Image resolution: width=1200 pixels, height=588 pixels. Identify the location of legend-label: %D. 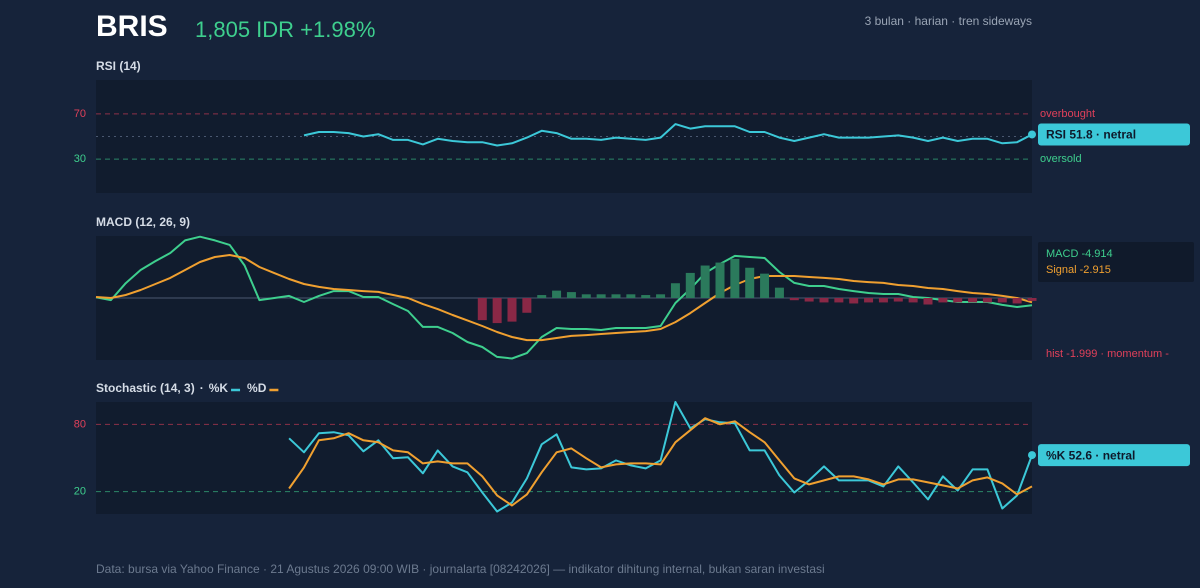
(257, 388).